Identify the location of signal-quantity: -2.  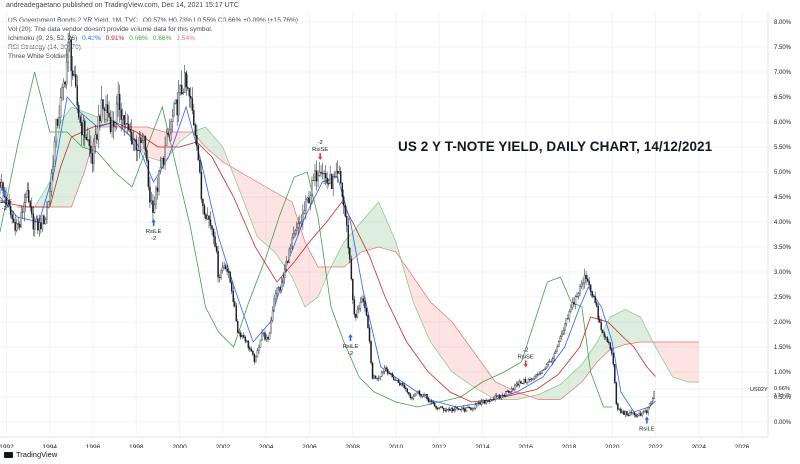
(350, 354).